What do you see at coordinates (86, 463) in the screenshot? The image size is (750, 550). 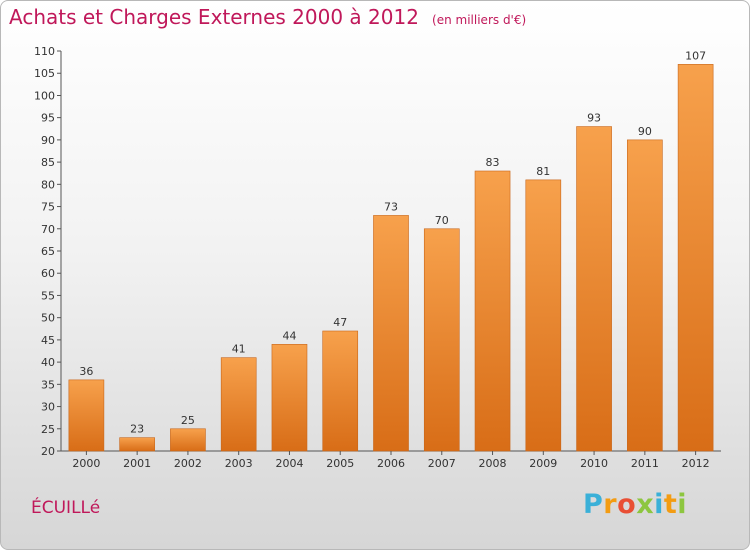 I see `x-tick-label: 2000` at bounding box center [86, 463].